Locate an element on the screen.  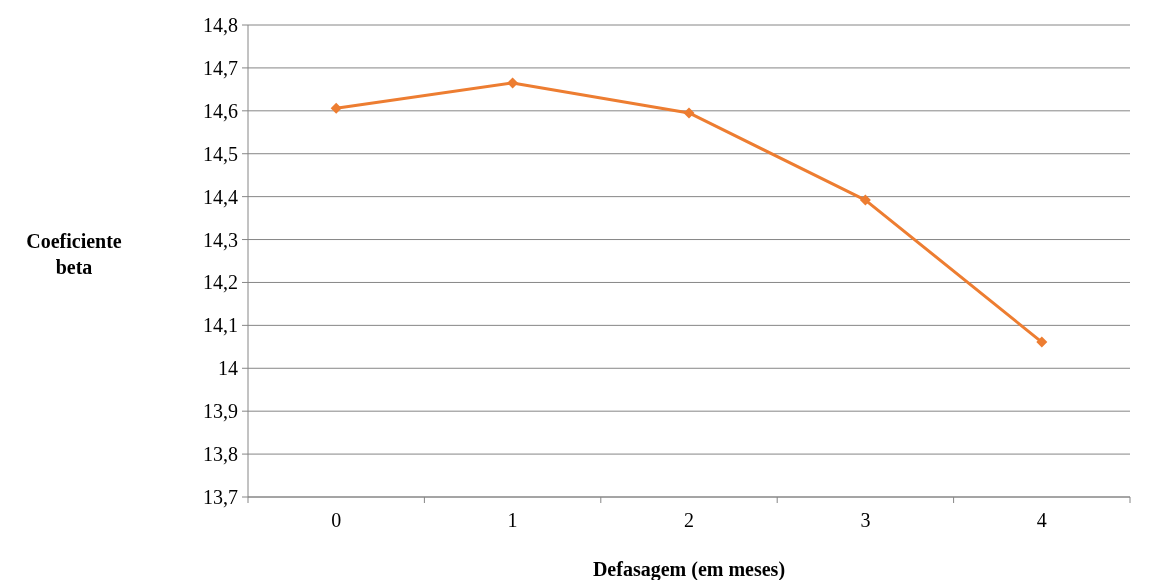
y-tick-label: 14,2 is located at coordinates (220, 282).